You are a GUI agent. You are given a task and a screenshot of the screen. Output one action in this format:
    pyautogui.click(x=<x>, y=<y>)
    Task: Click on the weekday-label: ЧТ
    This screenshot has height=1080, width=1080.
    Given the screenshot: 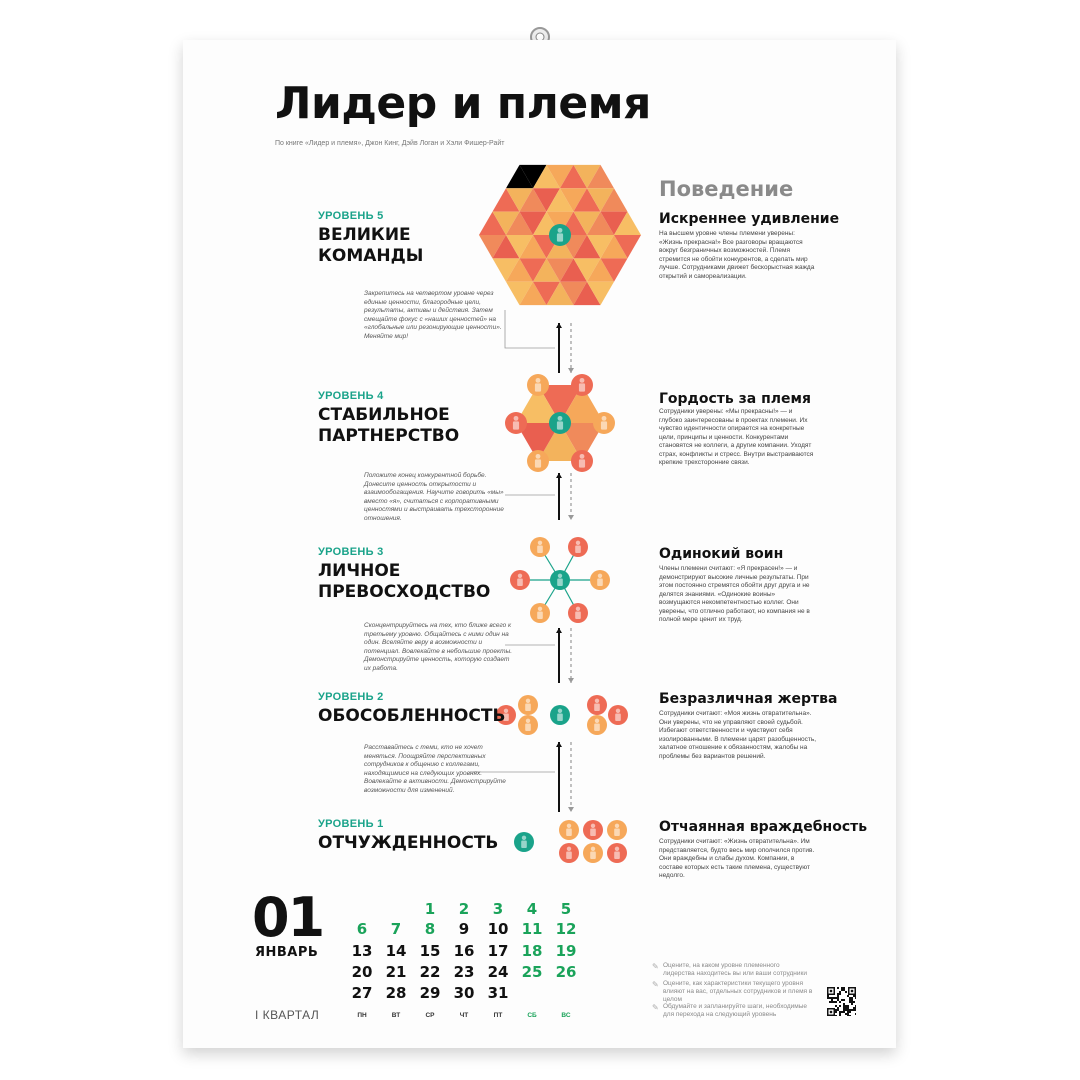 What is the action you would take?
    pyautogui.click(x=464, y=1015)
    